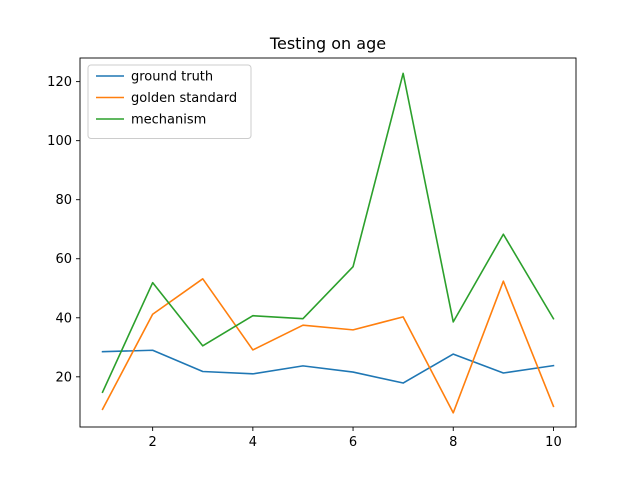 Image resolution: width=640 pixels, height=480 pixels. I want to click on y-tick-label: 20, so click(63, 377).